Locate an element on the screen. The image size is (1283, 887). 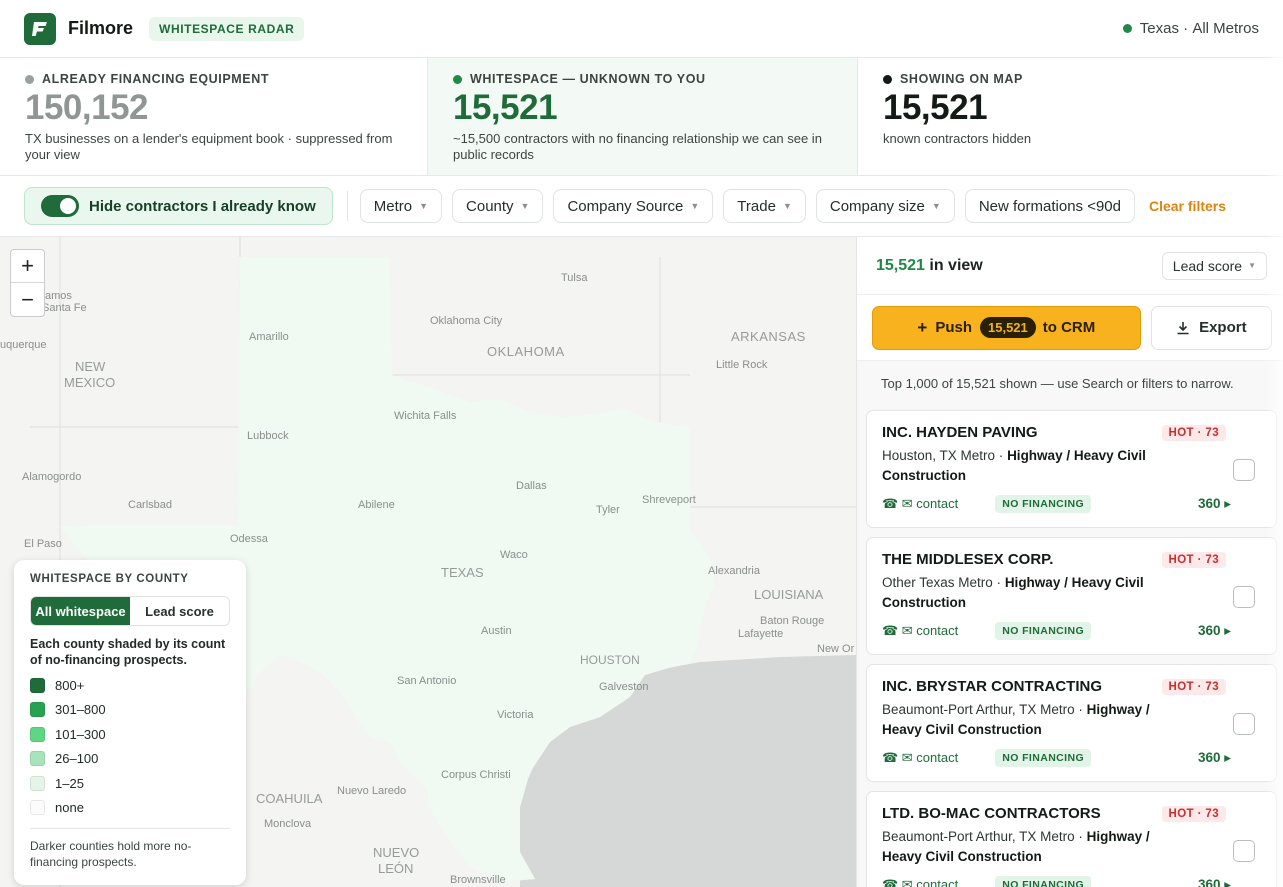
clear-filters-link: Clear filters is located at coordinates (1187, 206).